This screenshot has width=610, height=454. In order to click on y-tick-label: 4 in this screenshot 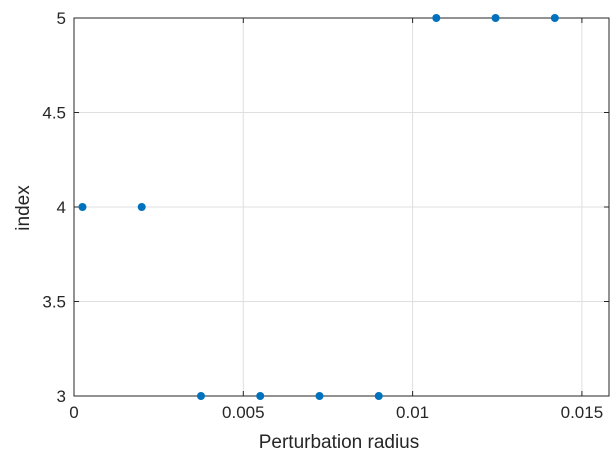, I will do `click(61, 207)`.